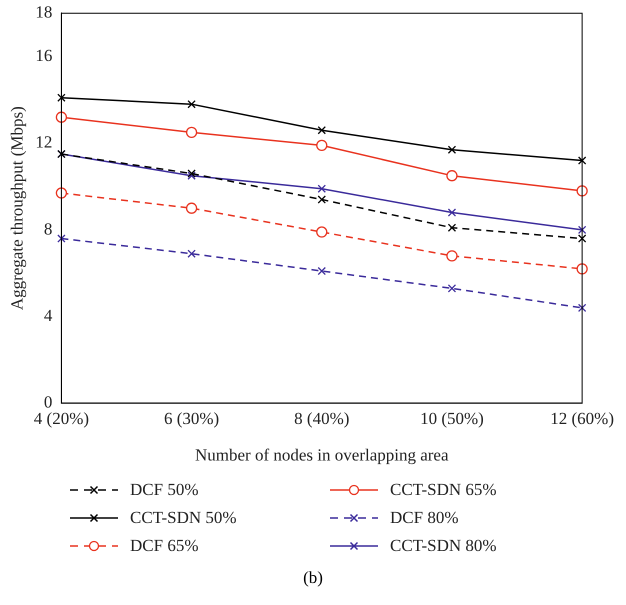 Image resolution: width=626 pixels, height=605 pixels. Describe the element at coordinates (17, 208) in the screenshot. I see `y-axis-title: Aggregate throughput (Mbps)` at that location.